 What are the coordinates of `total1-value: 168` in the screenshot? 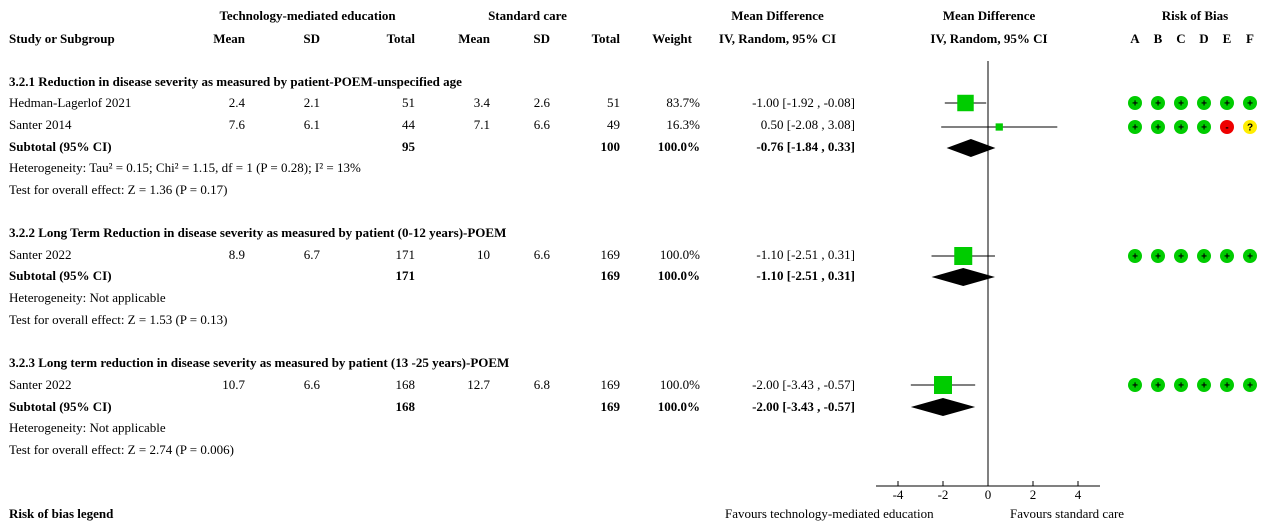 It's located at (405, 384).